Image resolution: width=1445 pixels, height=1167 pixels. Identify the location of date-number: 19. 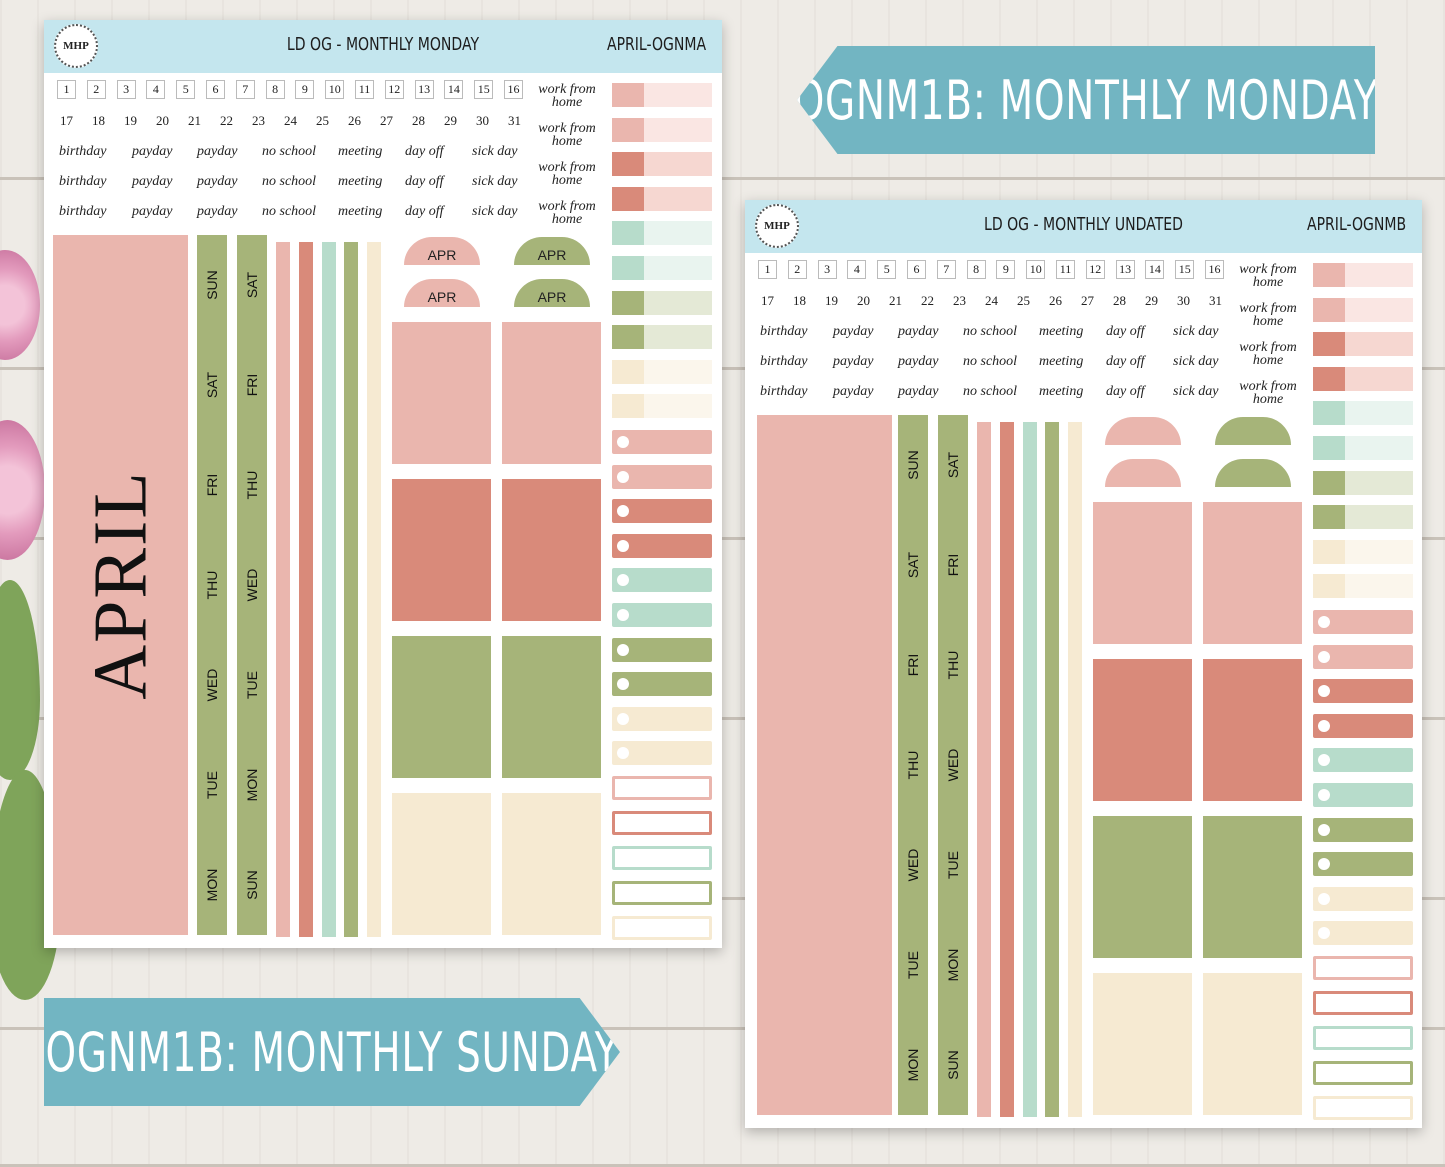
(130, 121).